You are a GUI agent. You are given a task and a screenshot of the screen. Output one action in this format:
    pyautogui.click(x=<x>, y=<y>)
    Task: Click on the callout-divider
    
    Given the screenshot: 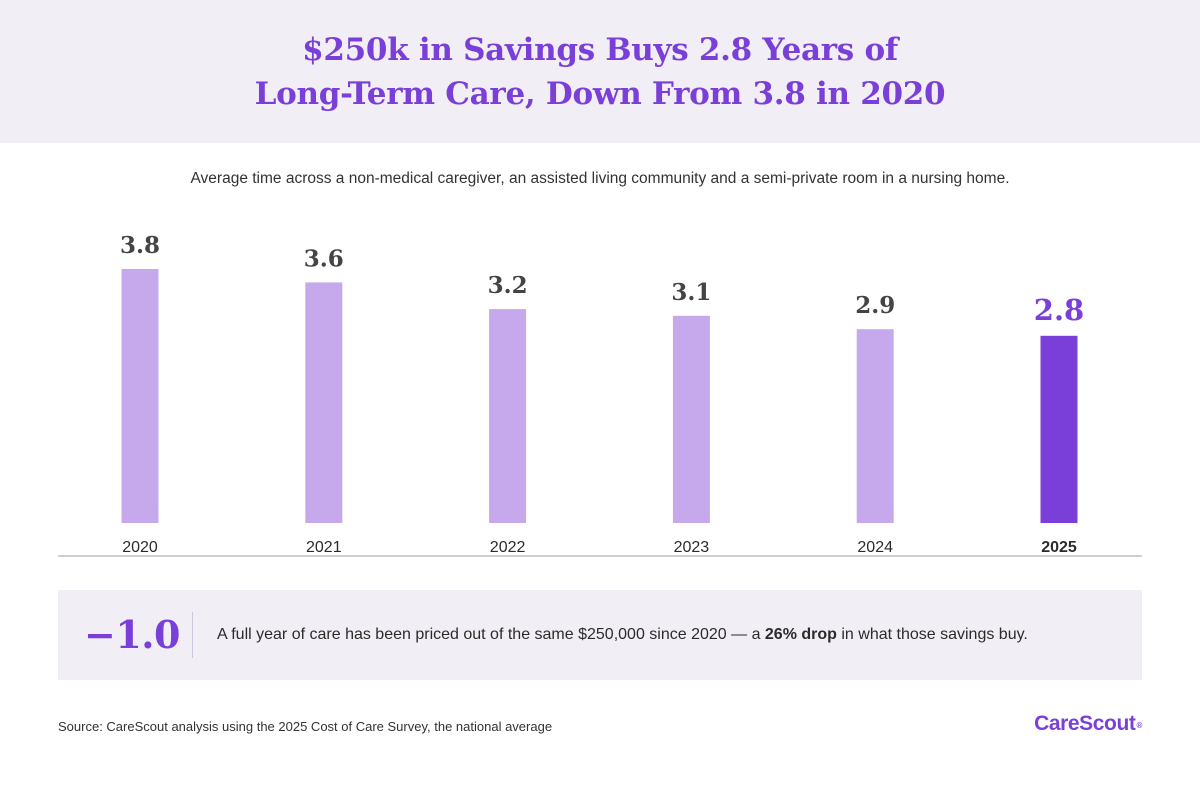 What is the action you would take?
    pyautogui.click(x=192, y=635)
    